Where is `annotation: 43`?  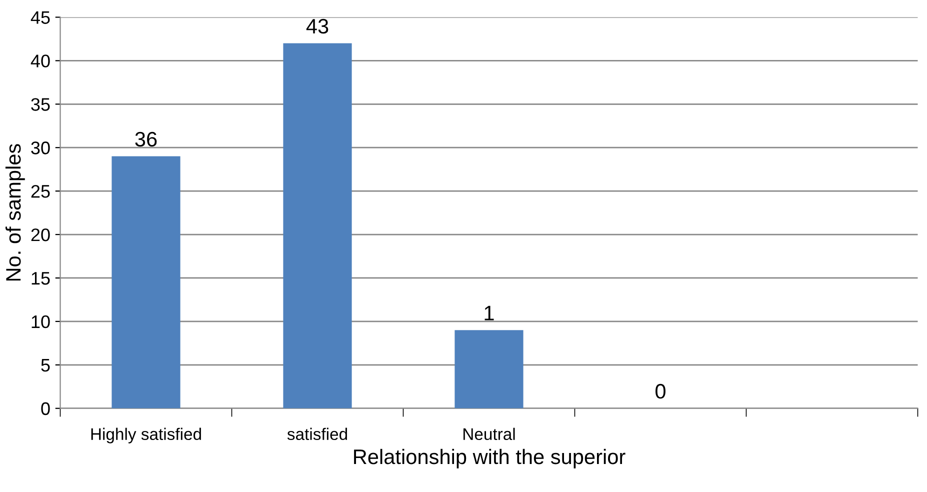
annotation: 43 is located at coordinates (317, 26).